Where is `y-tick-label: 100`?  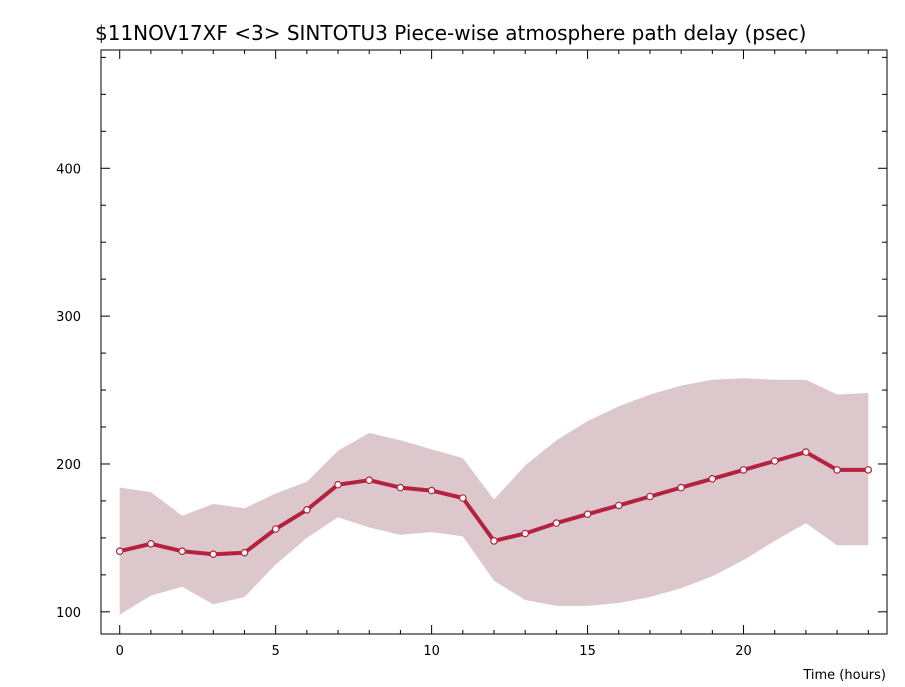 y-tick-label: 100 is located at coordinates (68, 613).